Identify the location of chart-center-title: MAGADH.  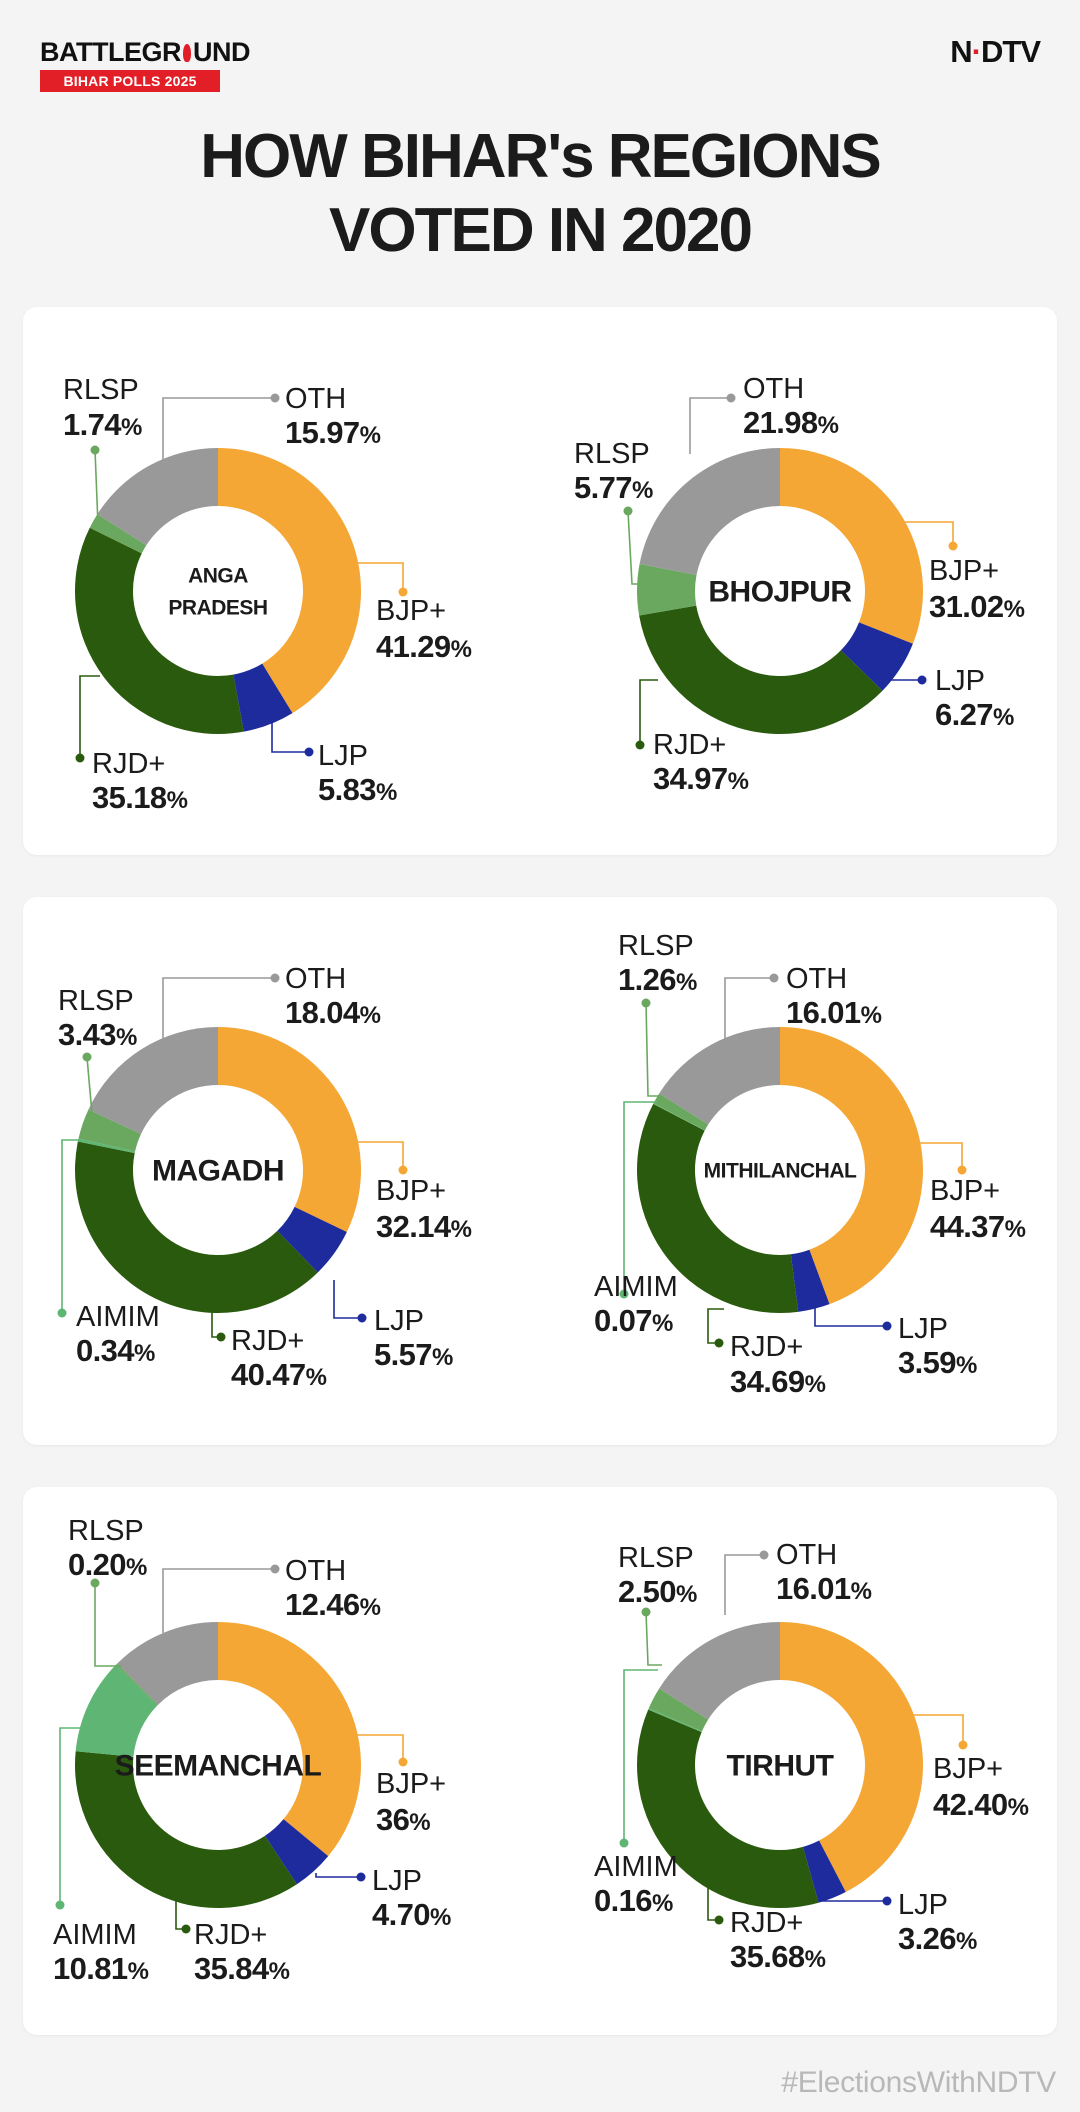
(218, 1171).